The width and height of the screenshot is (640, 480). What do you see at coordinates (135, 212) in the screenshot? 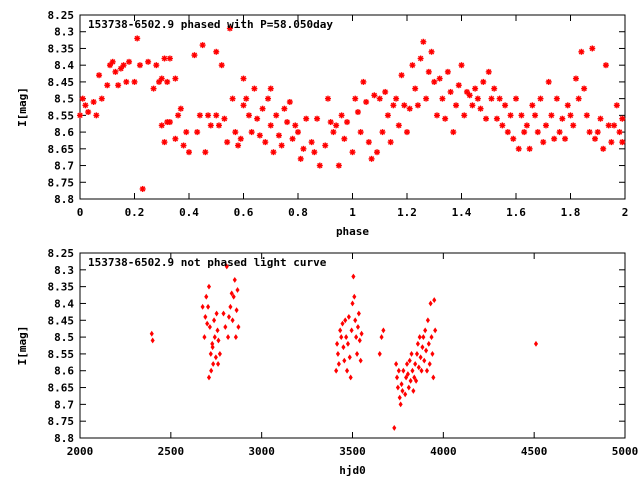
I see `x-tick-label: 0.2` at bounding box center [135, 212].